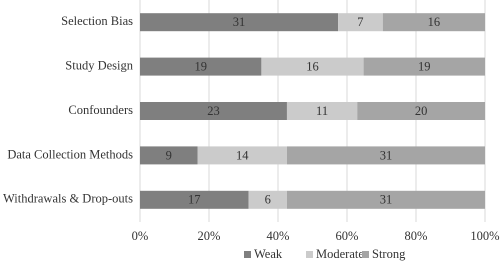  I want to click on data-label: 23, so click(213, 111).